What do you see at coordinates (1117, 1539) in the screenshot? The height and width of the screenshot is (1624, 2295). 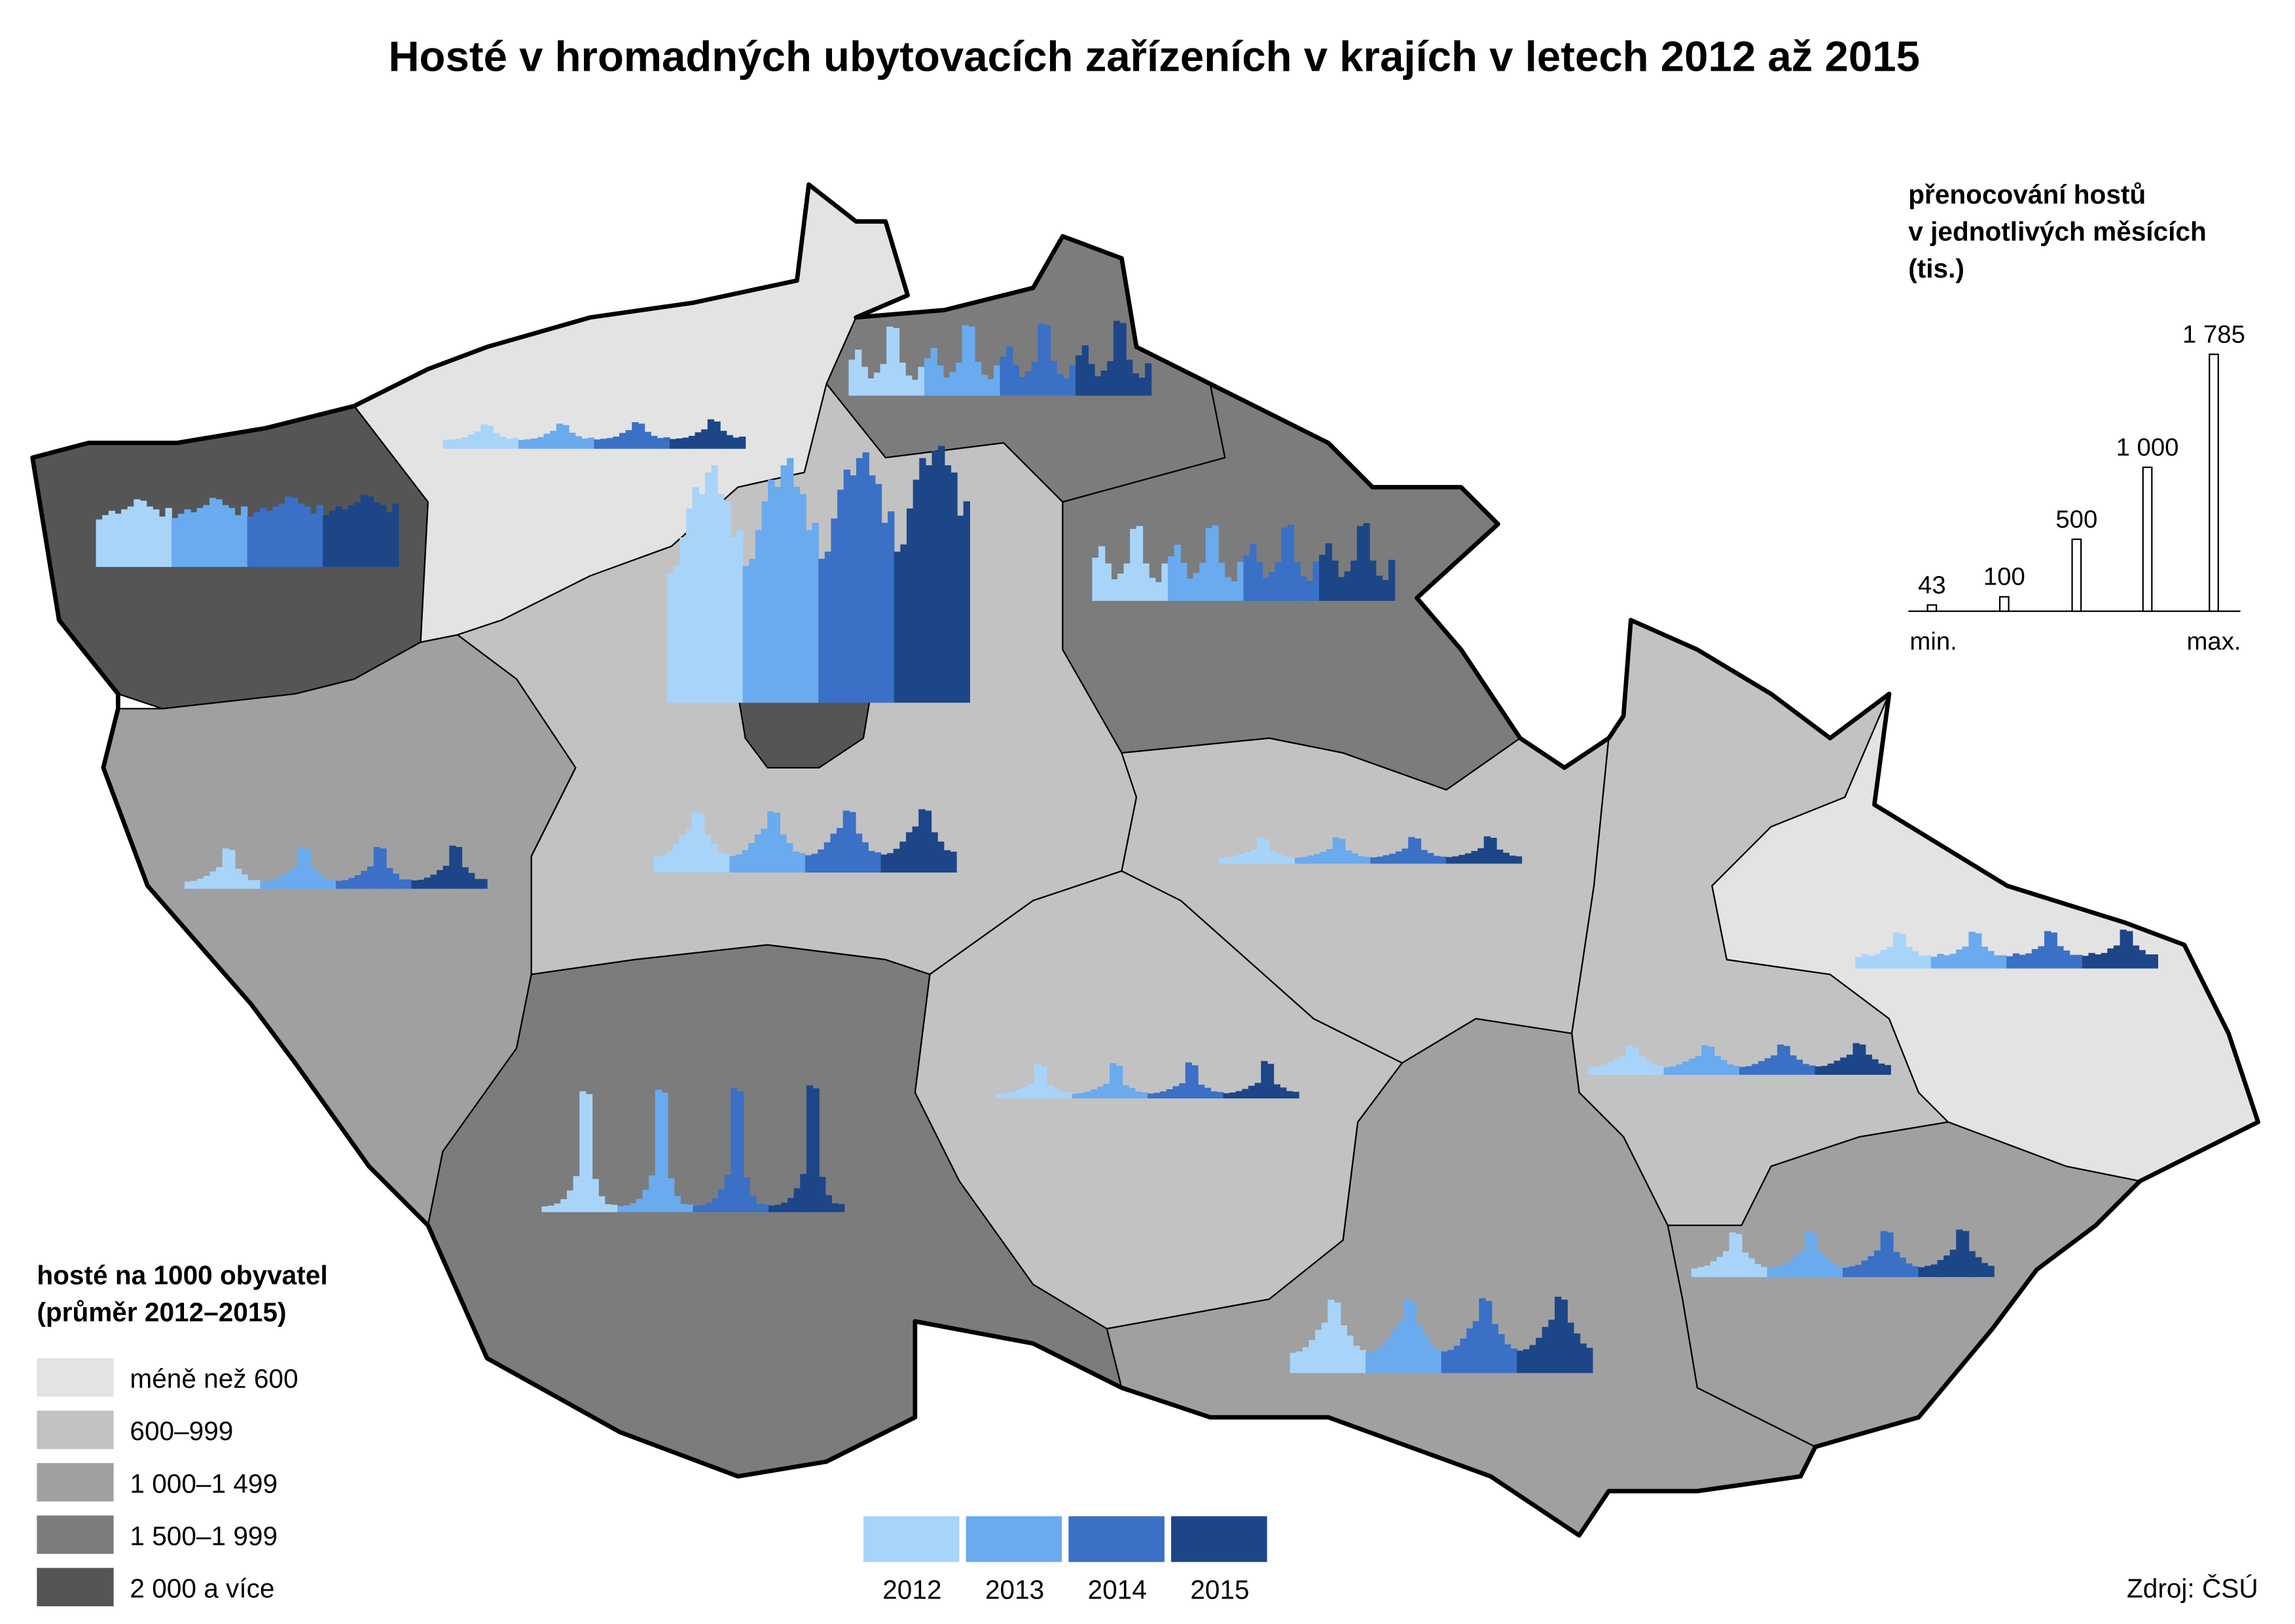 I see `year-swatch` at bounding box center [1117, 1539].